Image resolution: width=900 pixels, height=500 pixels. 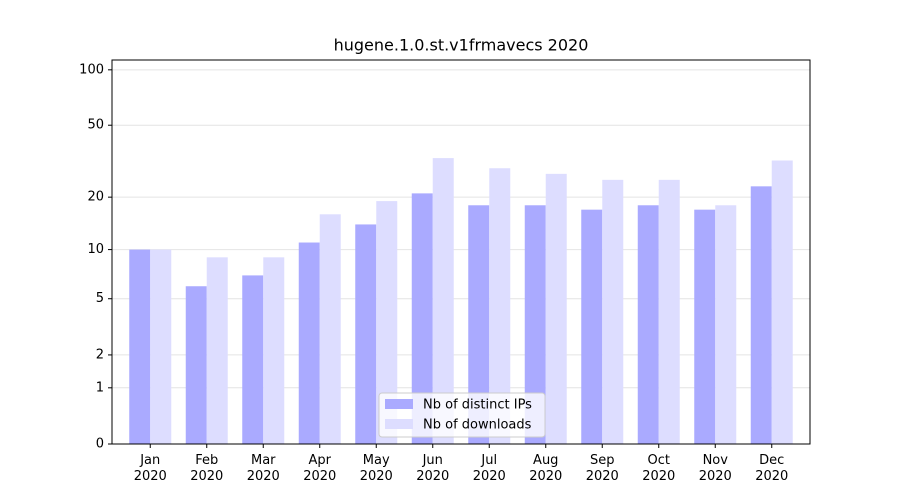 What do you see at coordinates (320, 468) in the screenshot?
I see `x-tick-label: Apr 2020` at bounding box center [320, 468].